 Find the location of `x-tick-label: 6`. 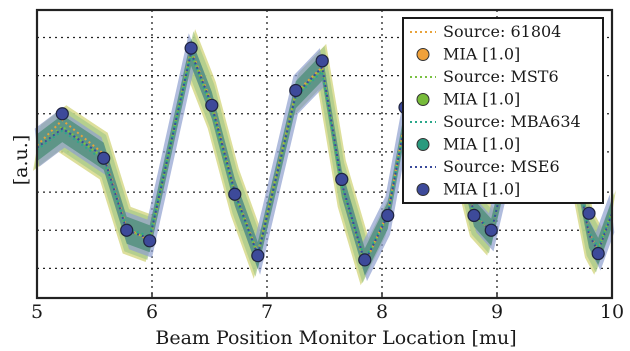

x-tick-label: 6 is located at coordinates (152, 312).